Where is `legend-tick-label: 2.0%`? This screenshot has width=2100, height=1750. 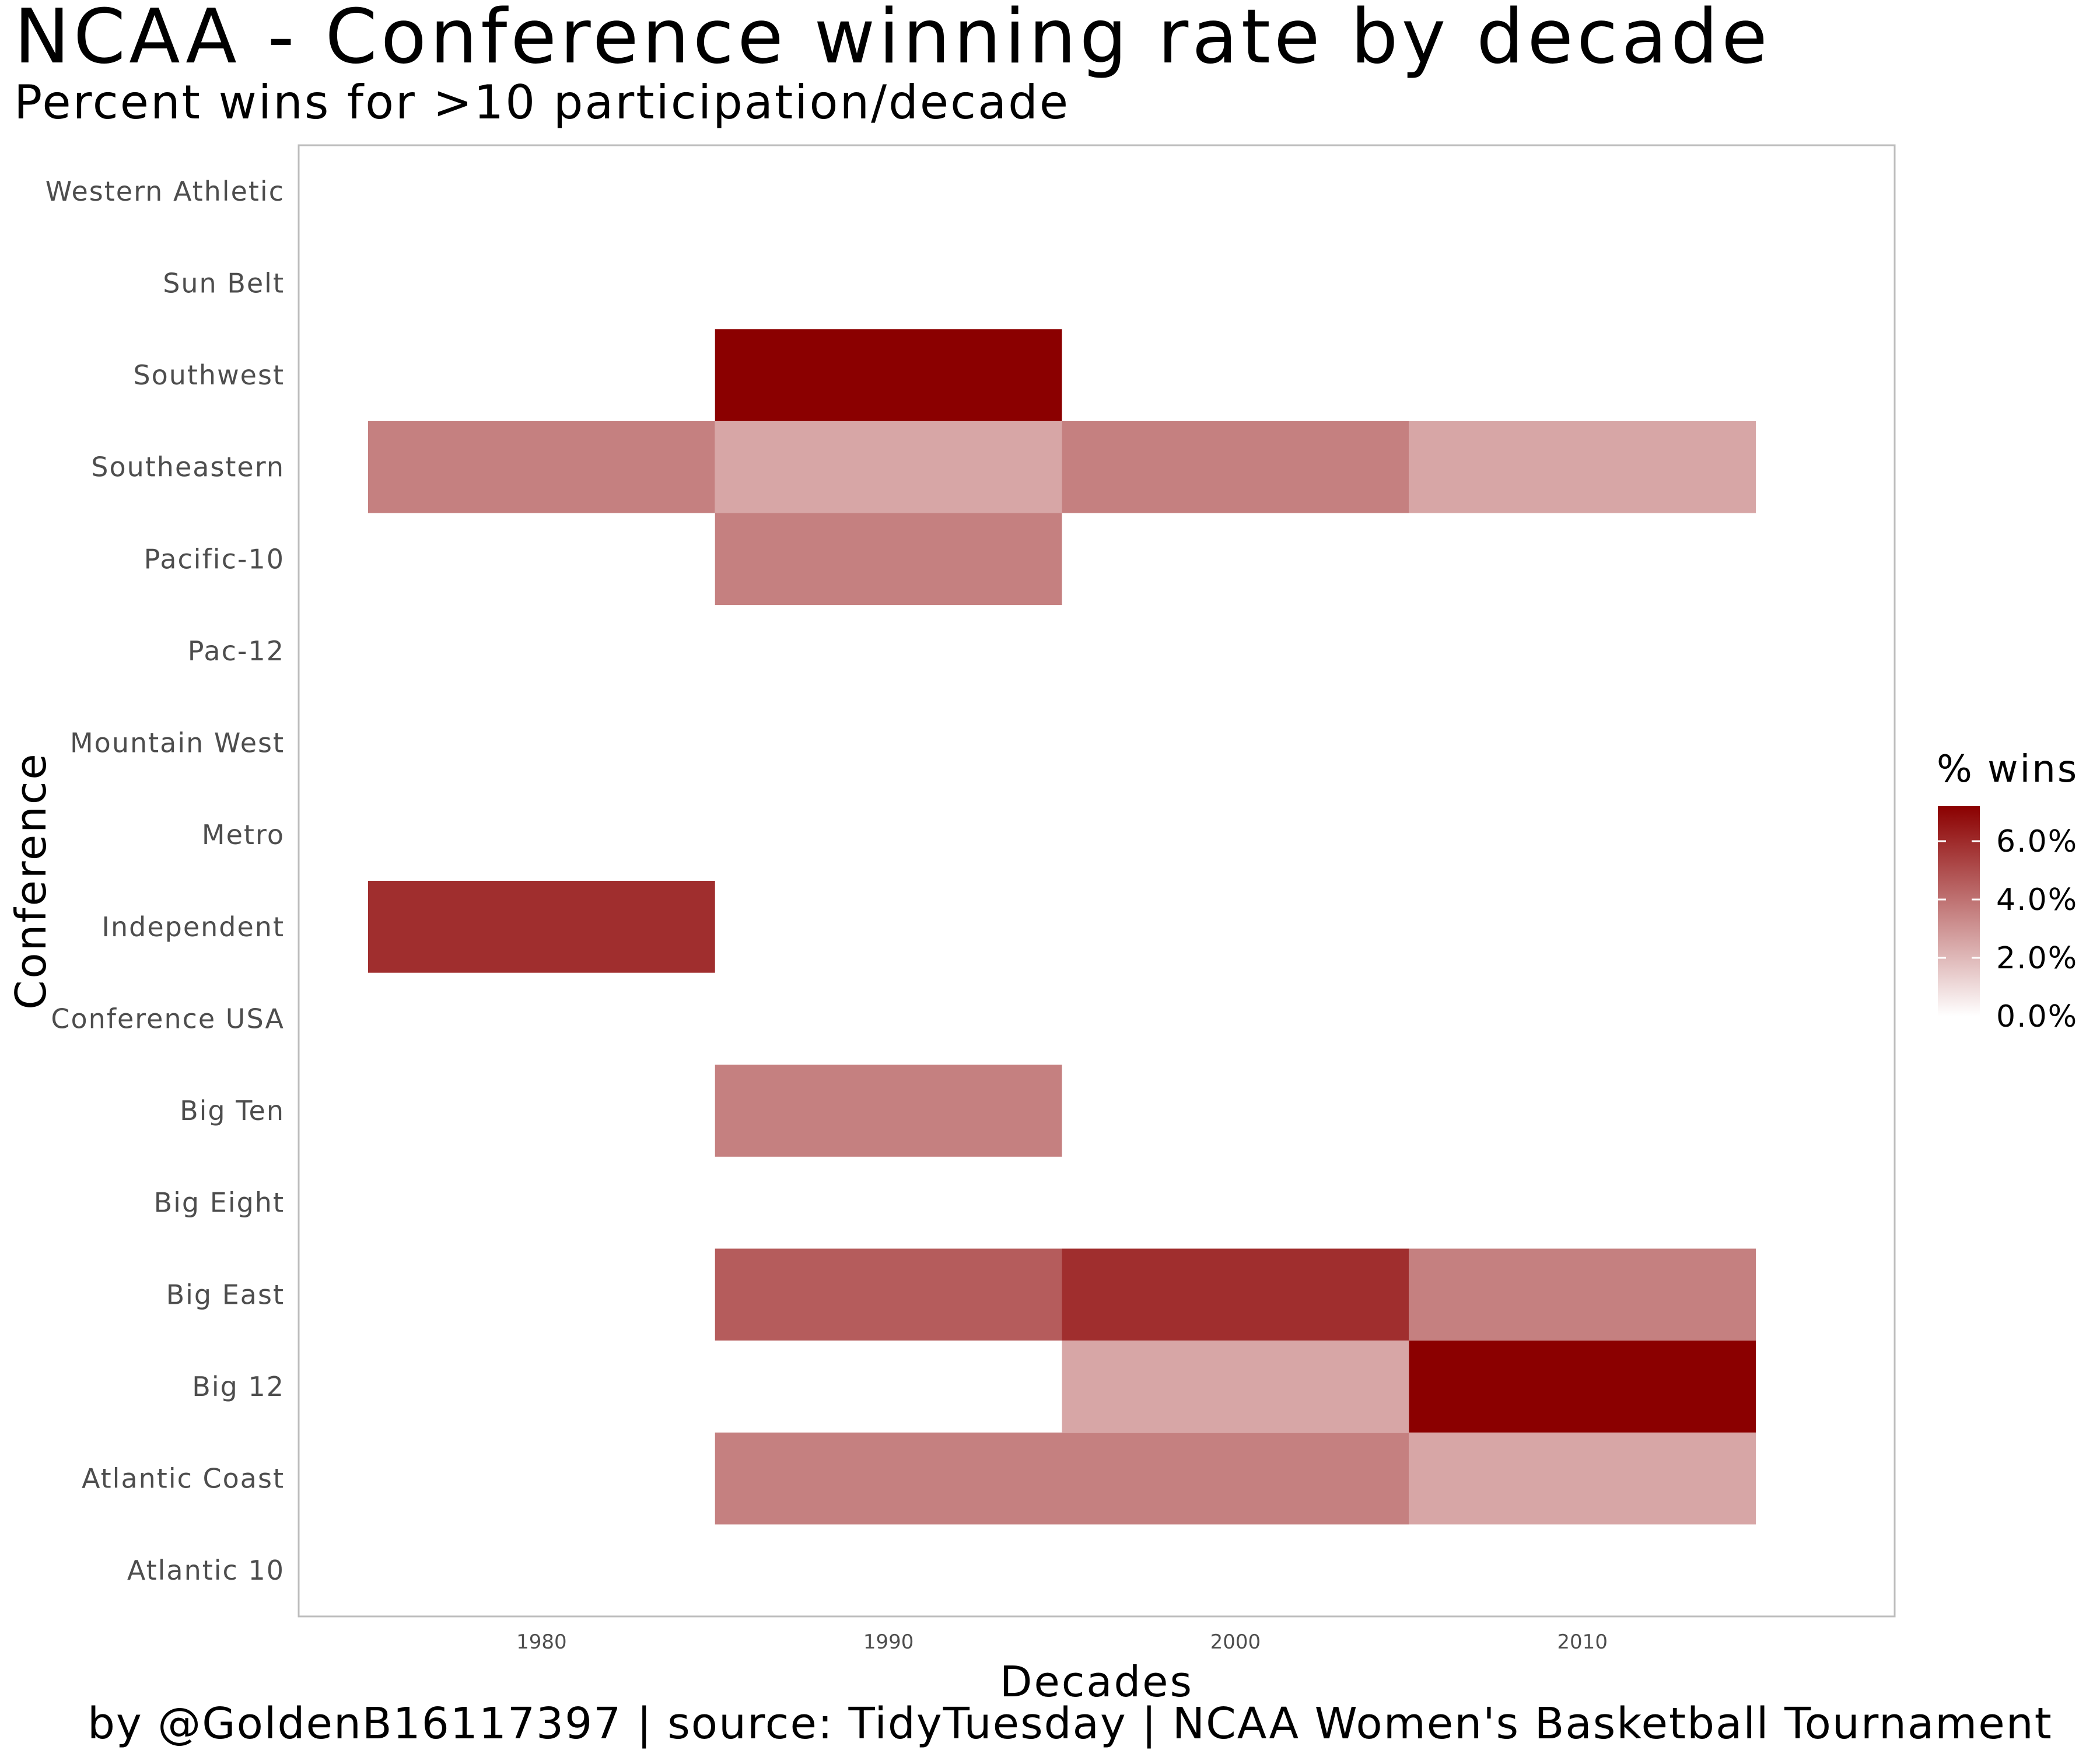 legend-tick-label: 2.0% is located at coordinates (2037, 958).